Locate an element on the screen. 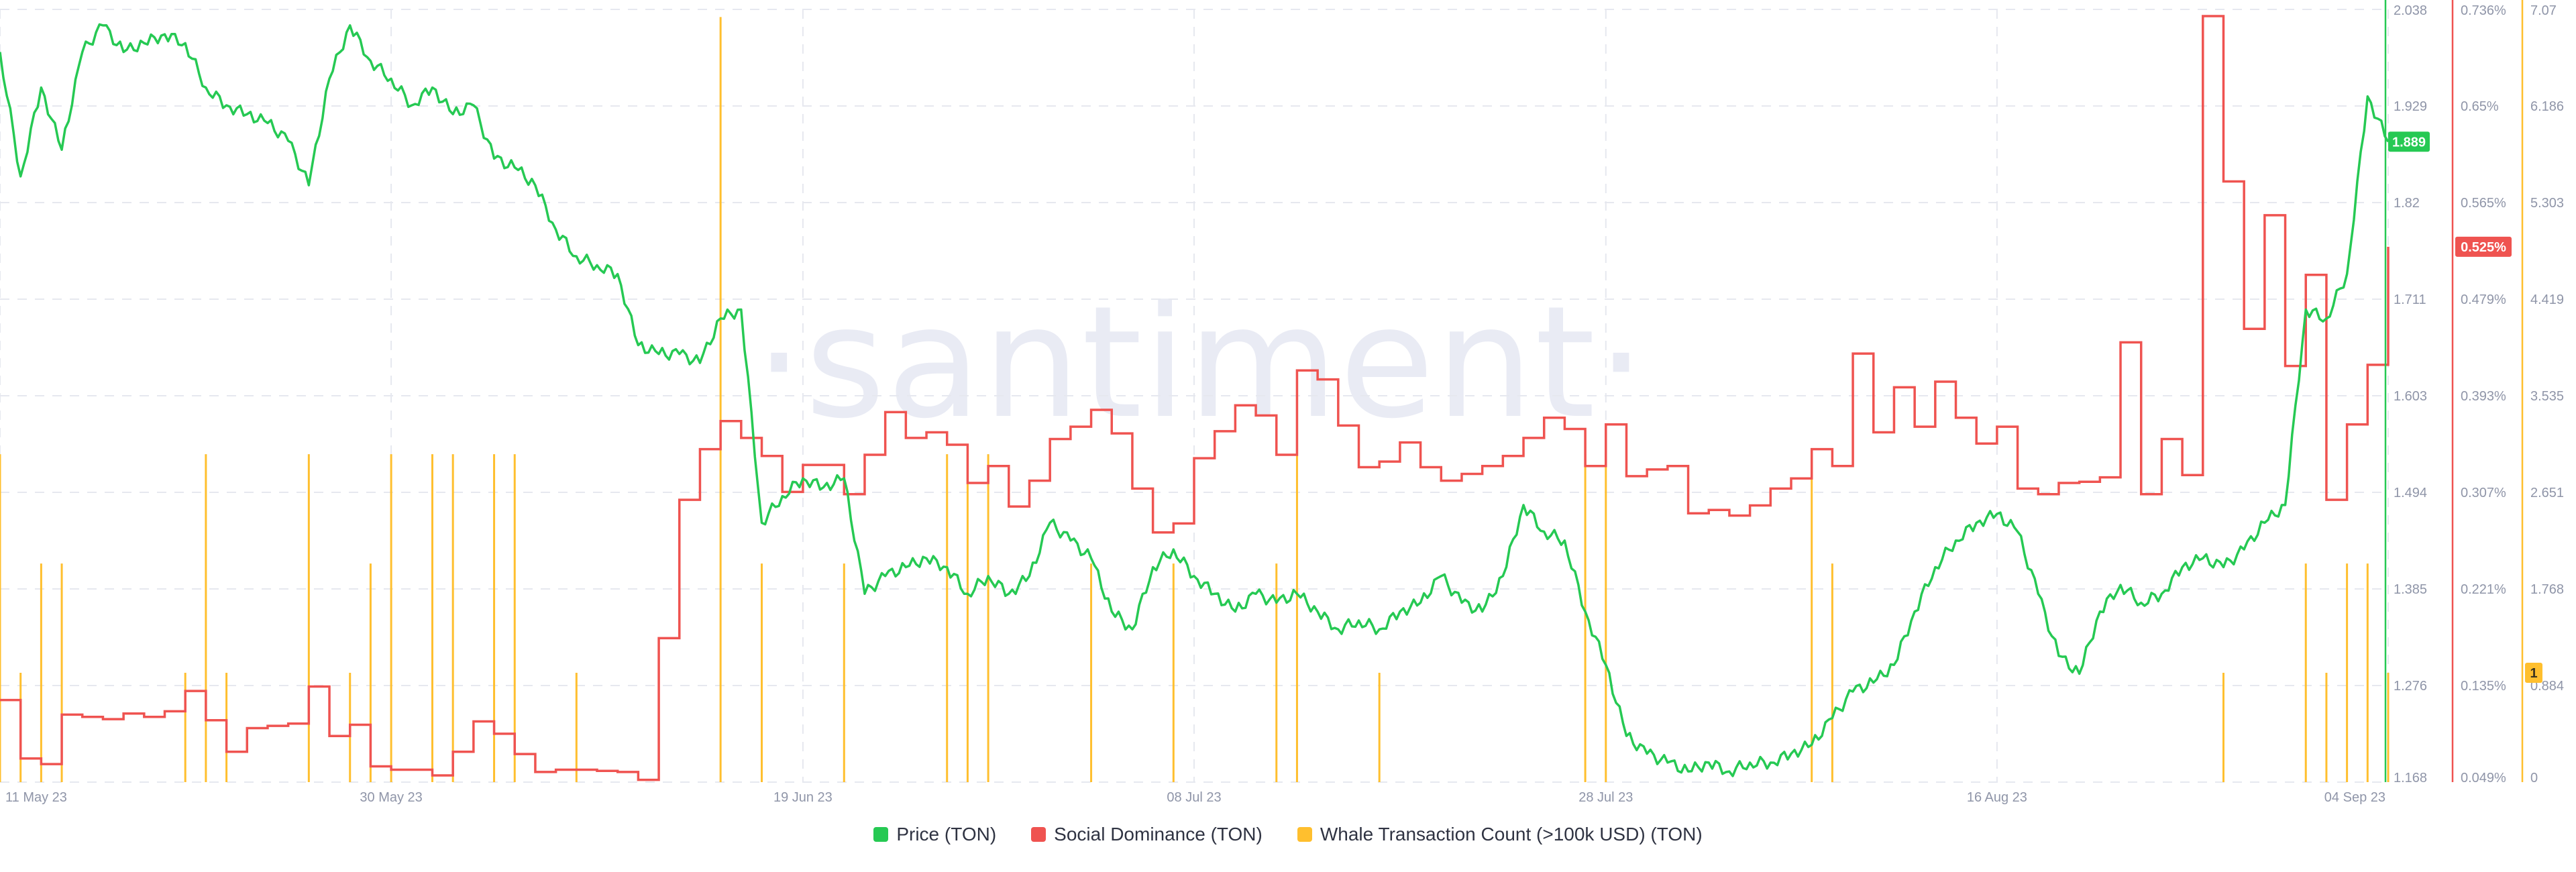 This screenshot has width=2576, height=872. price-tick-label: 1.168 is located at coordinates (2410, 778).